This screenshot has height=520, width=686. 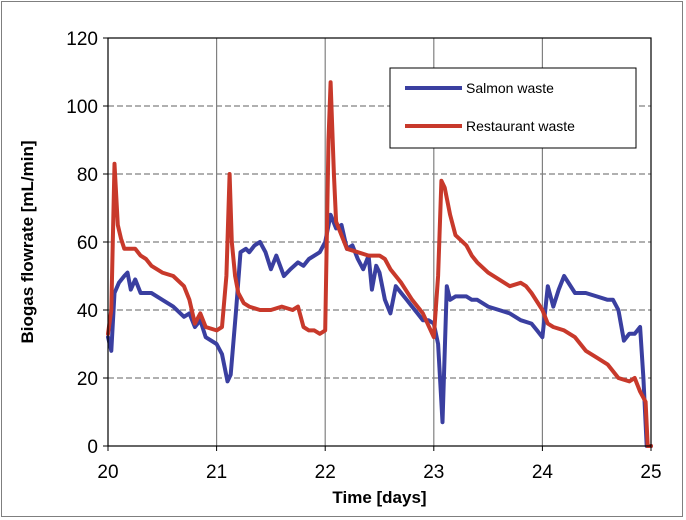 What do you see at coordinates (543, 472) in the screenshot?
I see `x-tick-label: 24` at bounding box center [543, 472].